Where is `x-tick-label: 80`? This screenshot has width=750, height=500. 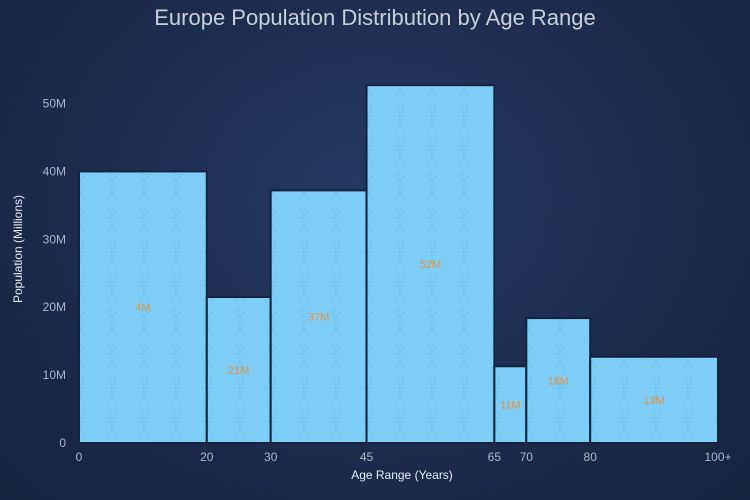 x-tick-label: 80 is located at coordinates (591, 457).